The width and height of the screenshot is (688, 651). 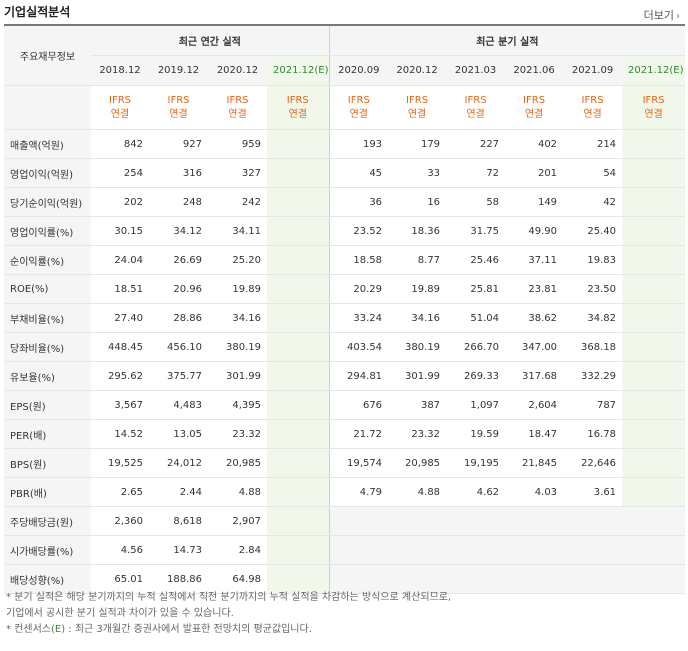 What do you see at coordinates (120, 521) in the screenshot?
I see `annual-value: 2,360` at bounding box center [120, 521].